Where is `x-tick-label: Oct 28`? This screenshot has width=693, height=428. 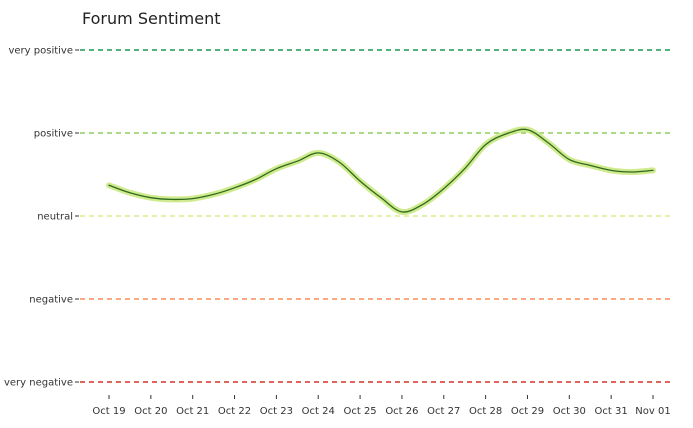 x-tick-label: Oct 28 is located at coordinates (485, 411).